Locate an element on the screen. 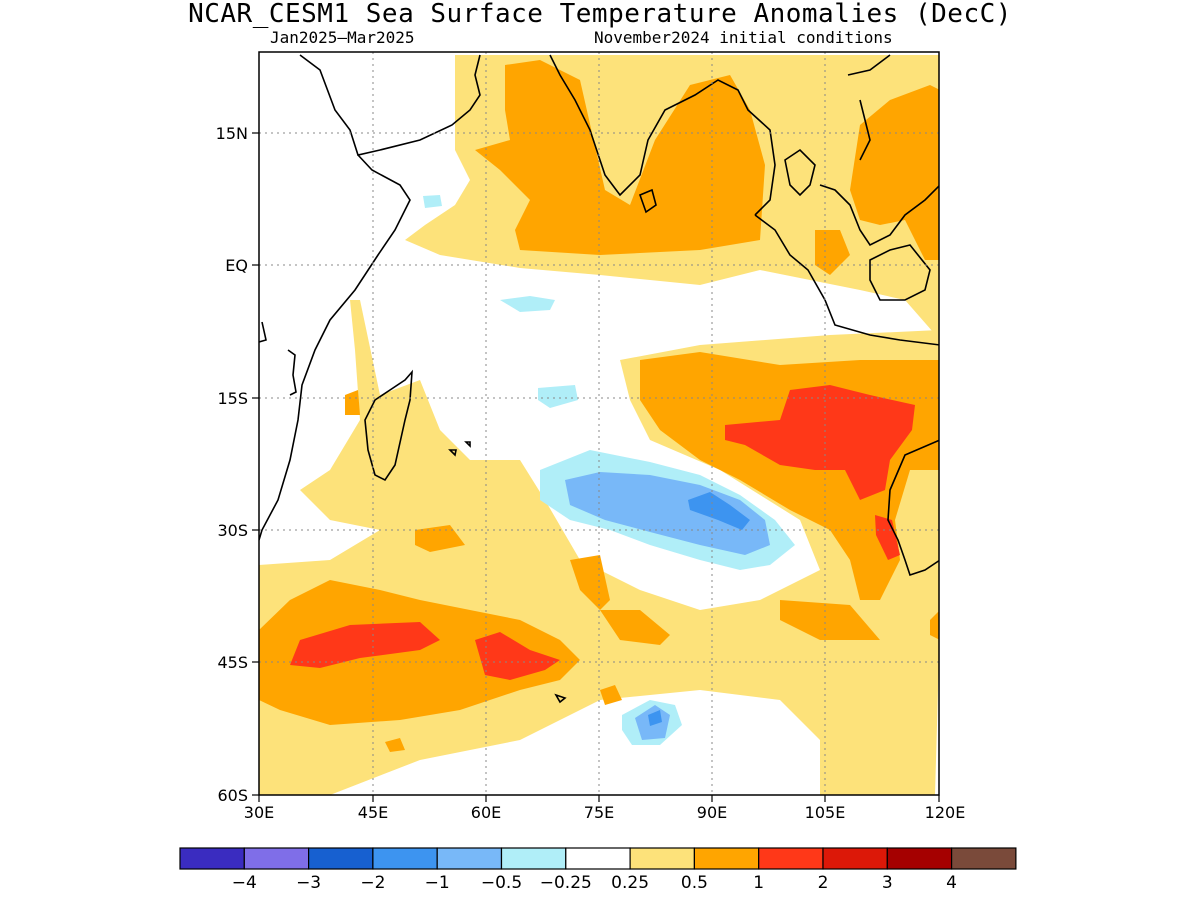  lon-tick-marks is located at coordinates (599, 798).